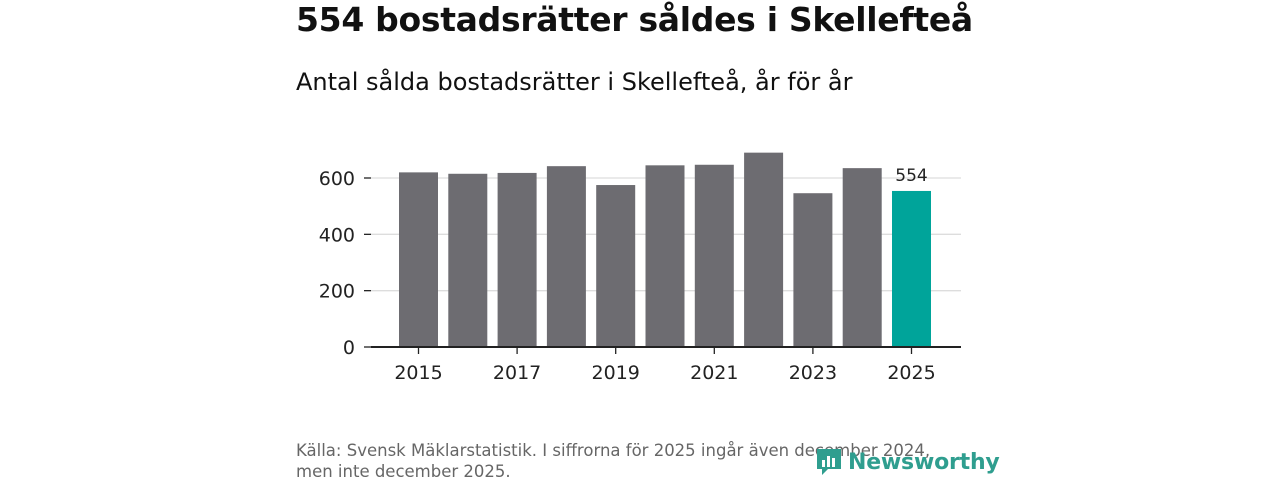 This screenshot has width=1280, height=482. I want to click on y-tick-label: 200, so click(337, 292).